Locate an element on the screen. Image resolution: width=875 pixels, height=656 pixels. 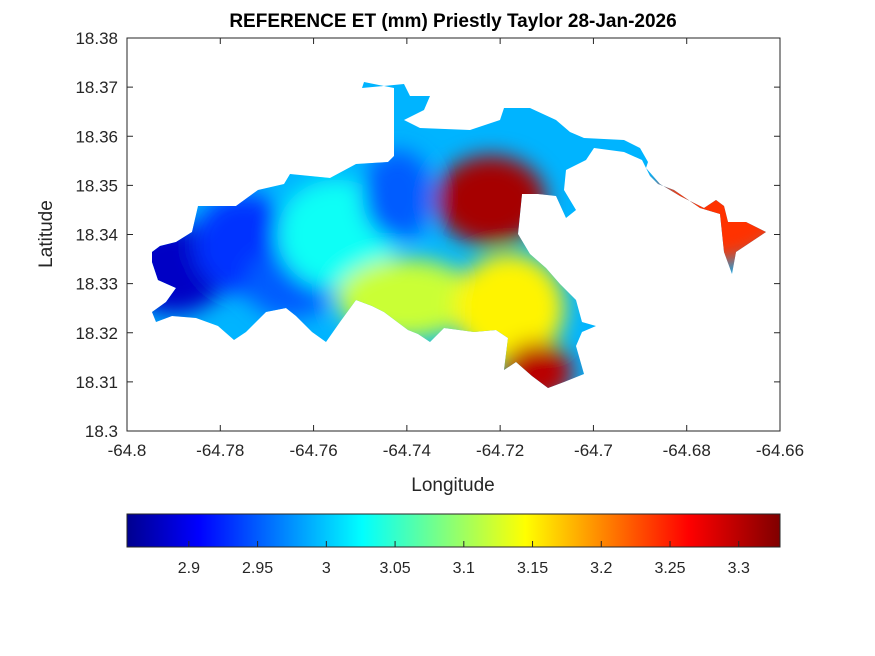
colorbar-tick-label: 3 is located at coordinates (326, 568).